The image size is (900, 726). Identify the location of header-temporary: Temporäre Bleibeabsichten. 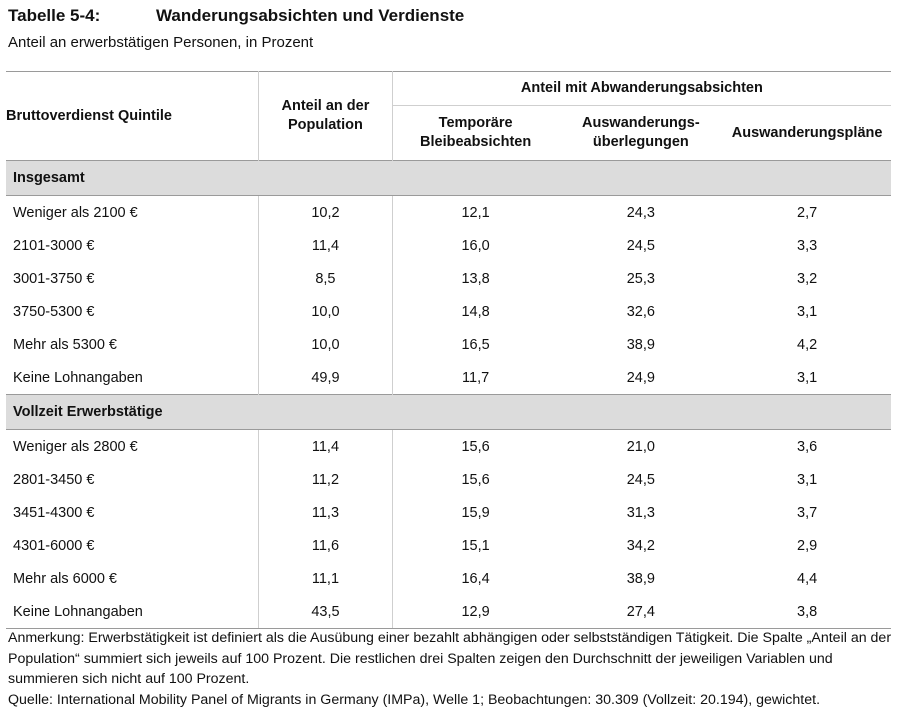
(475, 133).